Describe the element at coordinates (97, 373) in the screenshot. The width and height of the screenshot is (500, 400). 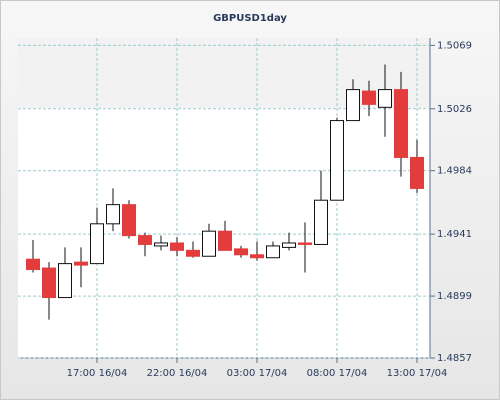
I see `x-tick-label: 17:00 16/04` at that location.